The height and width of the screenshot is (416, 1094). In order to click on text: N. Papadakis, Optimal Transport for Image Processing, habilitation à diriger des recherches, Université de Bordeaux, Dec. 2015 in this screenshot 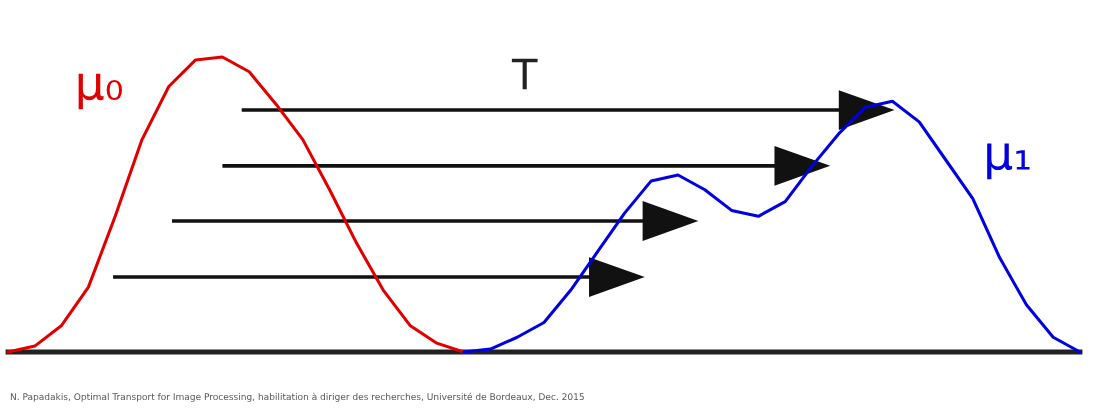, I will do `click(297, 397)`.